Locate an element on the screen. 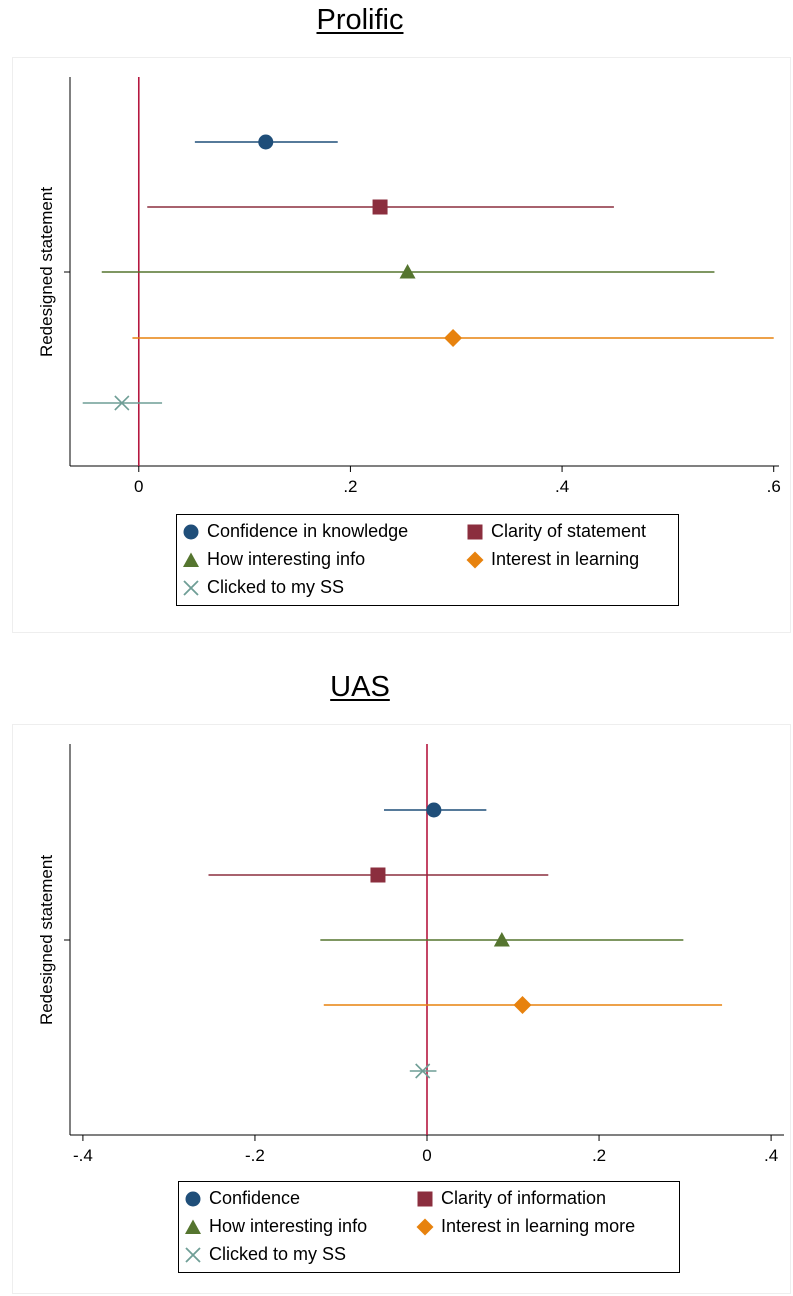 The height and width of the screenshot is (1296, 793). legend-item-clarity-of-statement: Clarity of statement is located at coordinates (556, 531).